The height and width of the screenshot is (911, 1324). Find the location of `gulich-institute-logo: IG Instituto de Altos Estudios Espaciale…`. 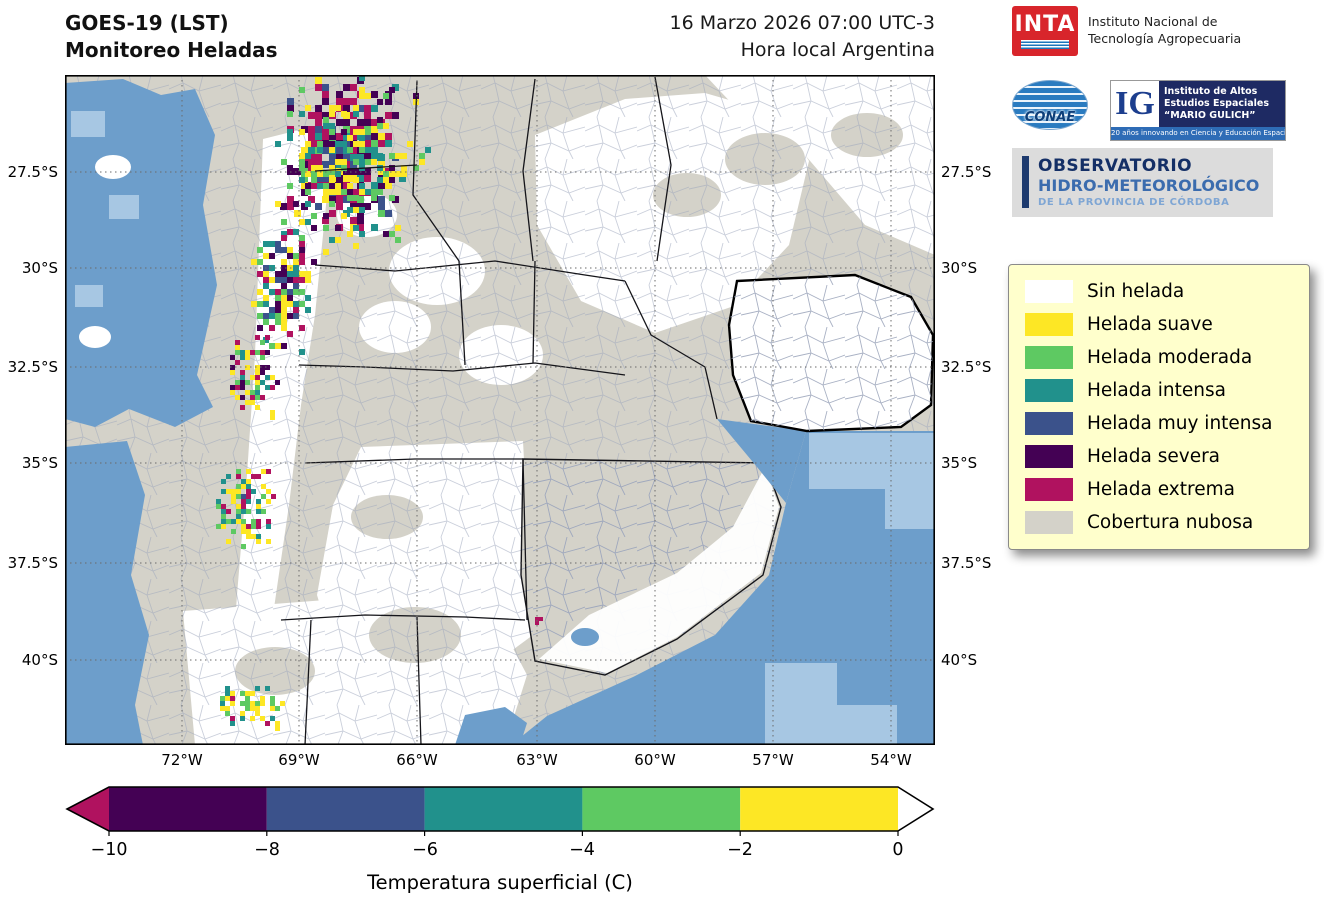

gulich-institute-logo: IG Instituto de Altos Estudios Espaciale… is located at coordinates (1198, 110).